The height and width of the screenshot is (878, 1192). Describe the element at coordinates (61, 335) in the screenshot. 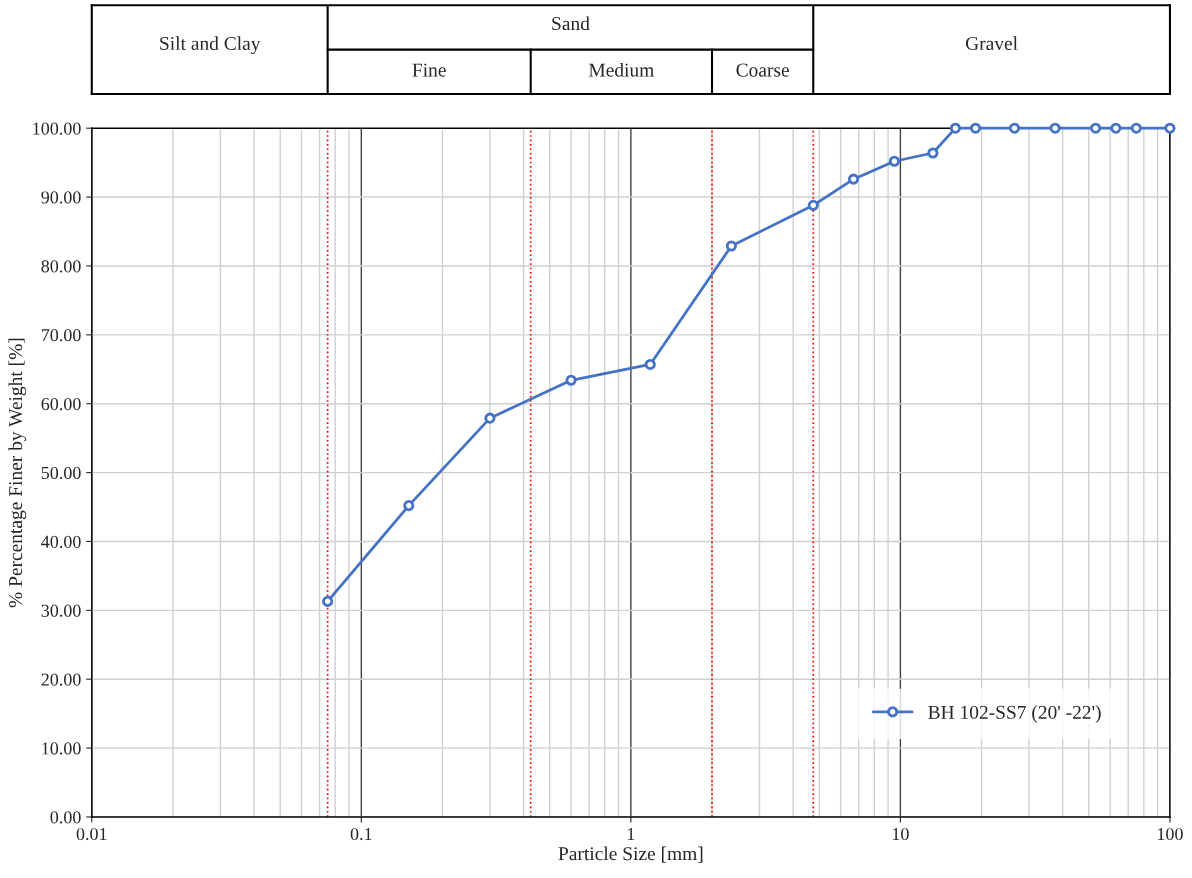

I see `y-tick-label: 70.00` at that location.